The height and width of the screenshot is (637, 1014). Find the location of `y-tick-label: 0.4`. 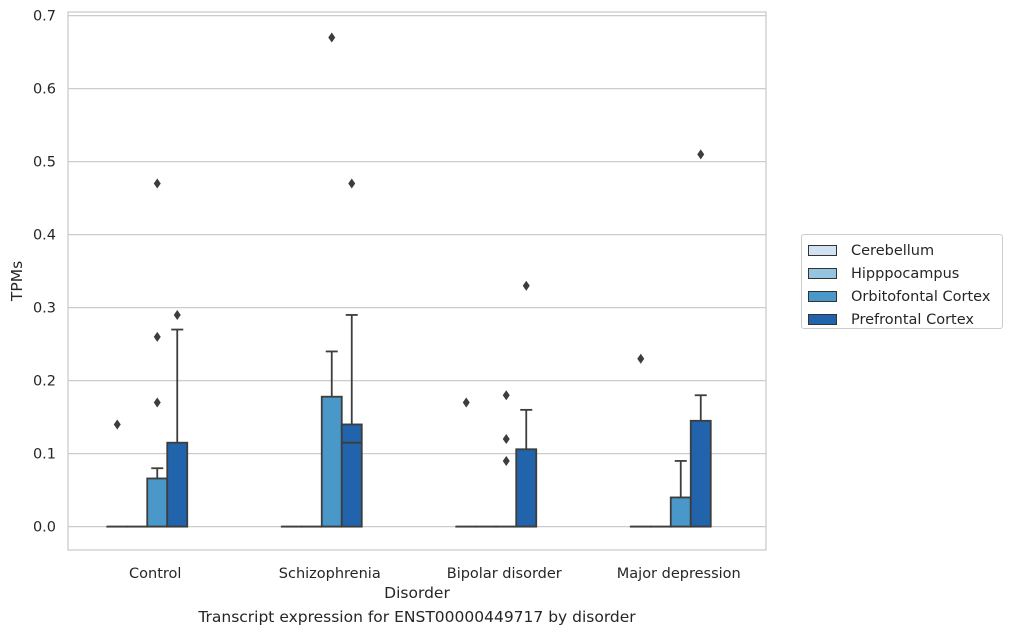

y-tick-label: 0.4 is located at coordinates (44, 236).